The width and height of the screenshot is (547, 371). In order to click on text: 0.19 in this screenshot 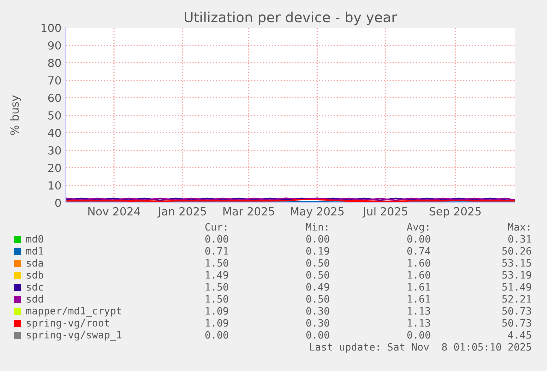, I will do `click(318, 251)`.